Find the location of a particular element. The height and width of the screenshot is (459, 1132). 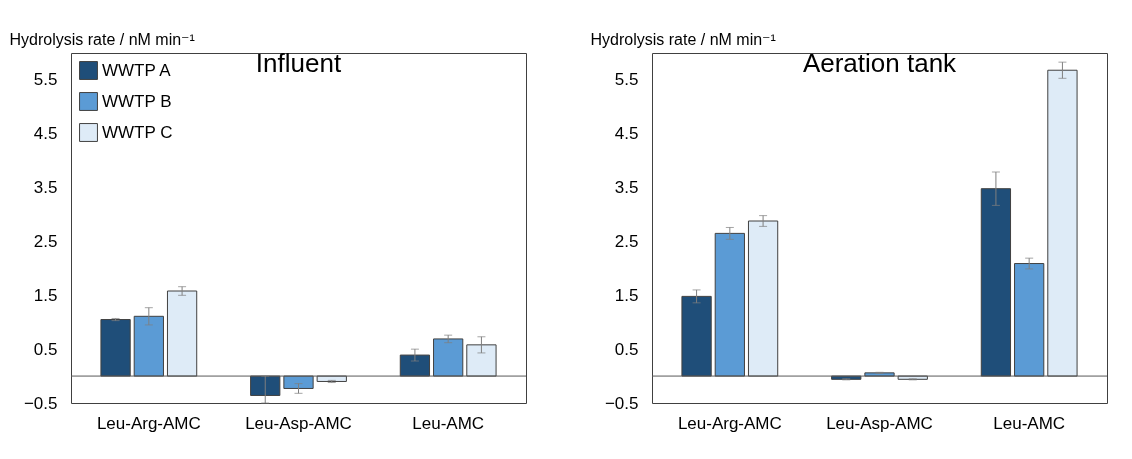

chart-title: Aeration tank is located at coordinates (880, 63).